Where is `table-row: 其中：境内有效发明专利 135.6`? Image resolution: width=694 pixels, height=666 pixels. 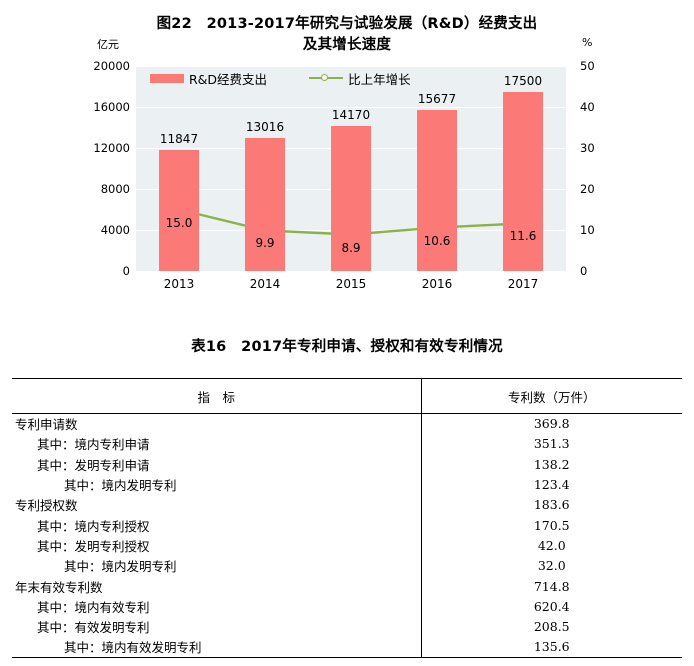 table-row: 其中：境内有效发明专利 135.6 is located at coordinates (347, 647).